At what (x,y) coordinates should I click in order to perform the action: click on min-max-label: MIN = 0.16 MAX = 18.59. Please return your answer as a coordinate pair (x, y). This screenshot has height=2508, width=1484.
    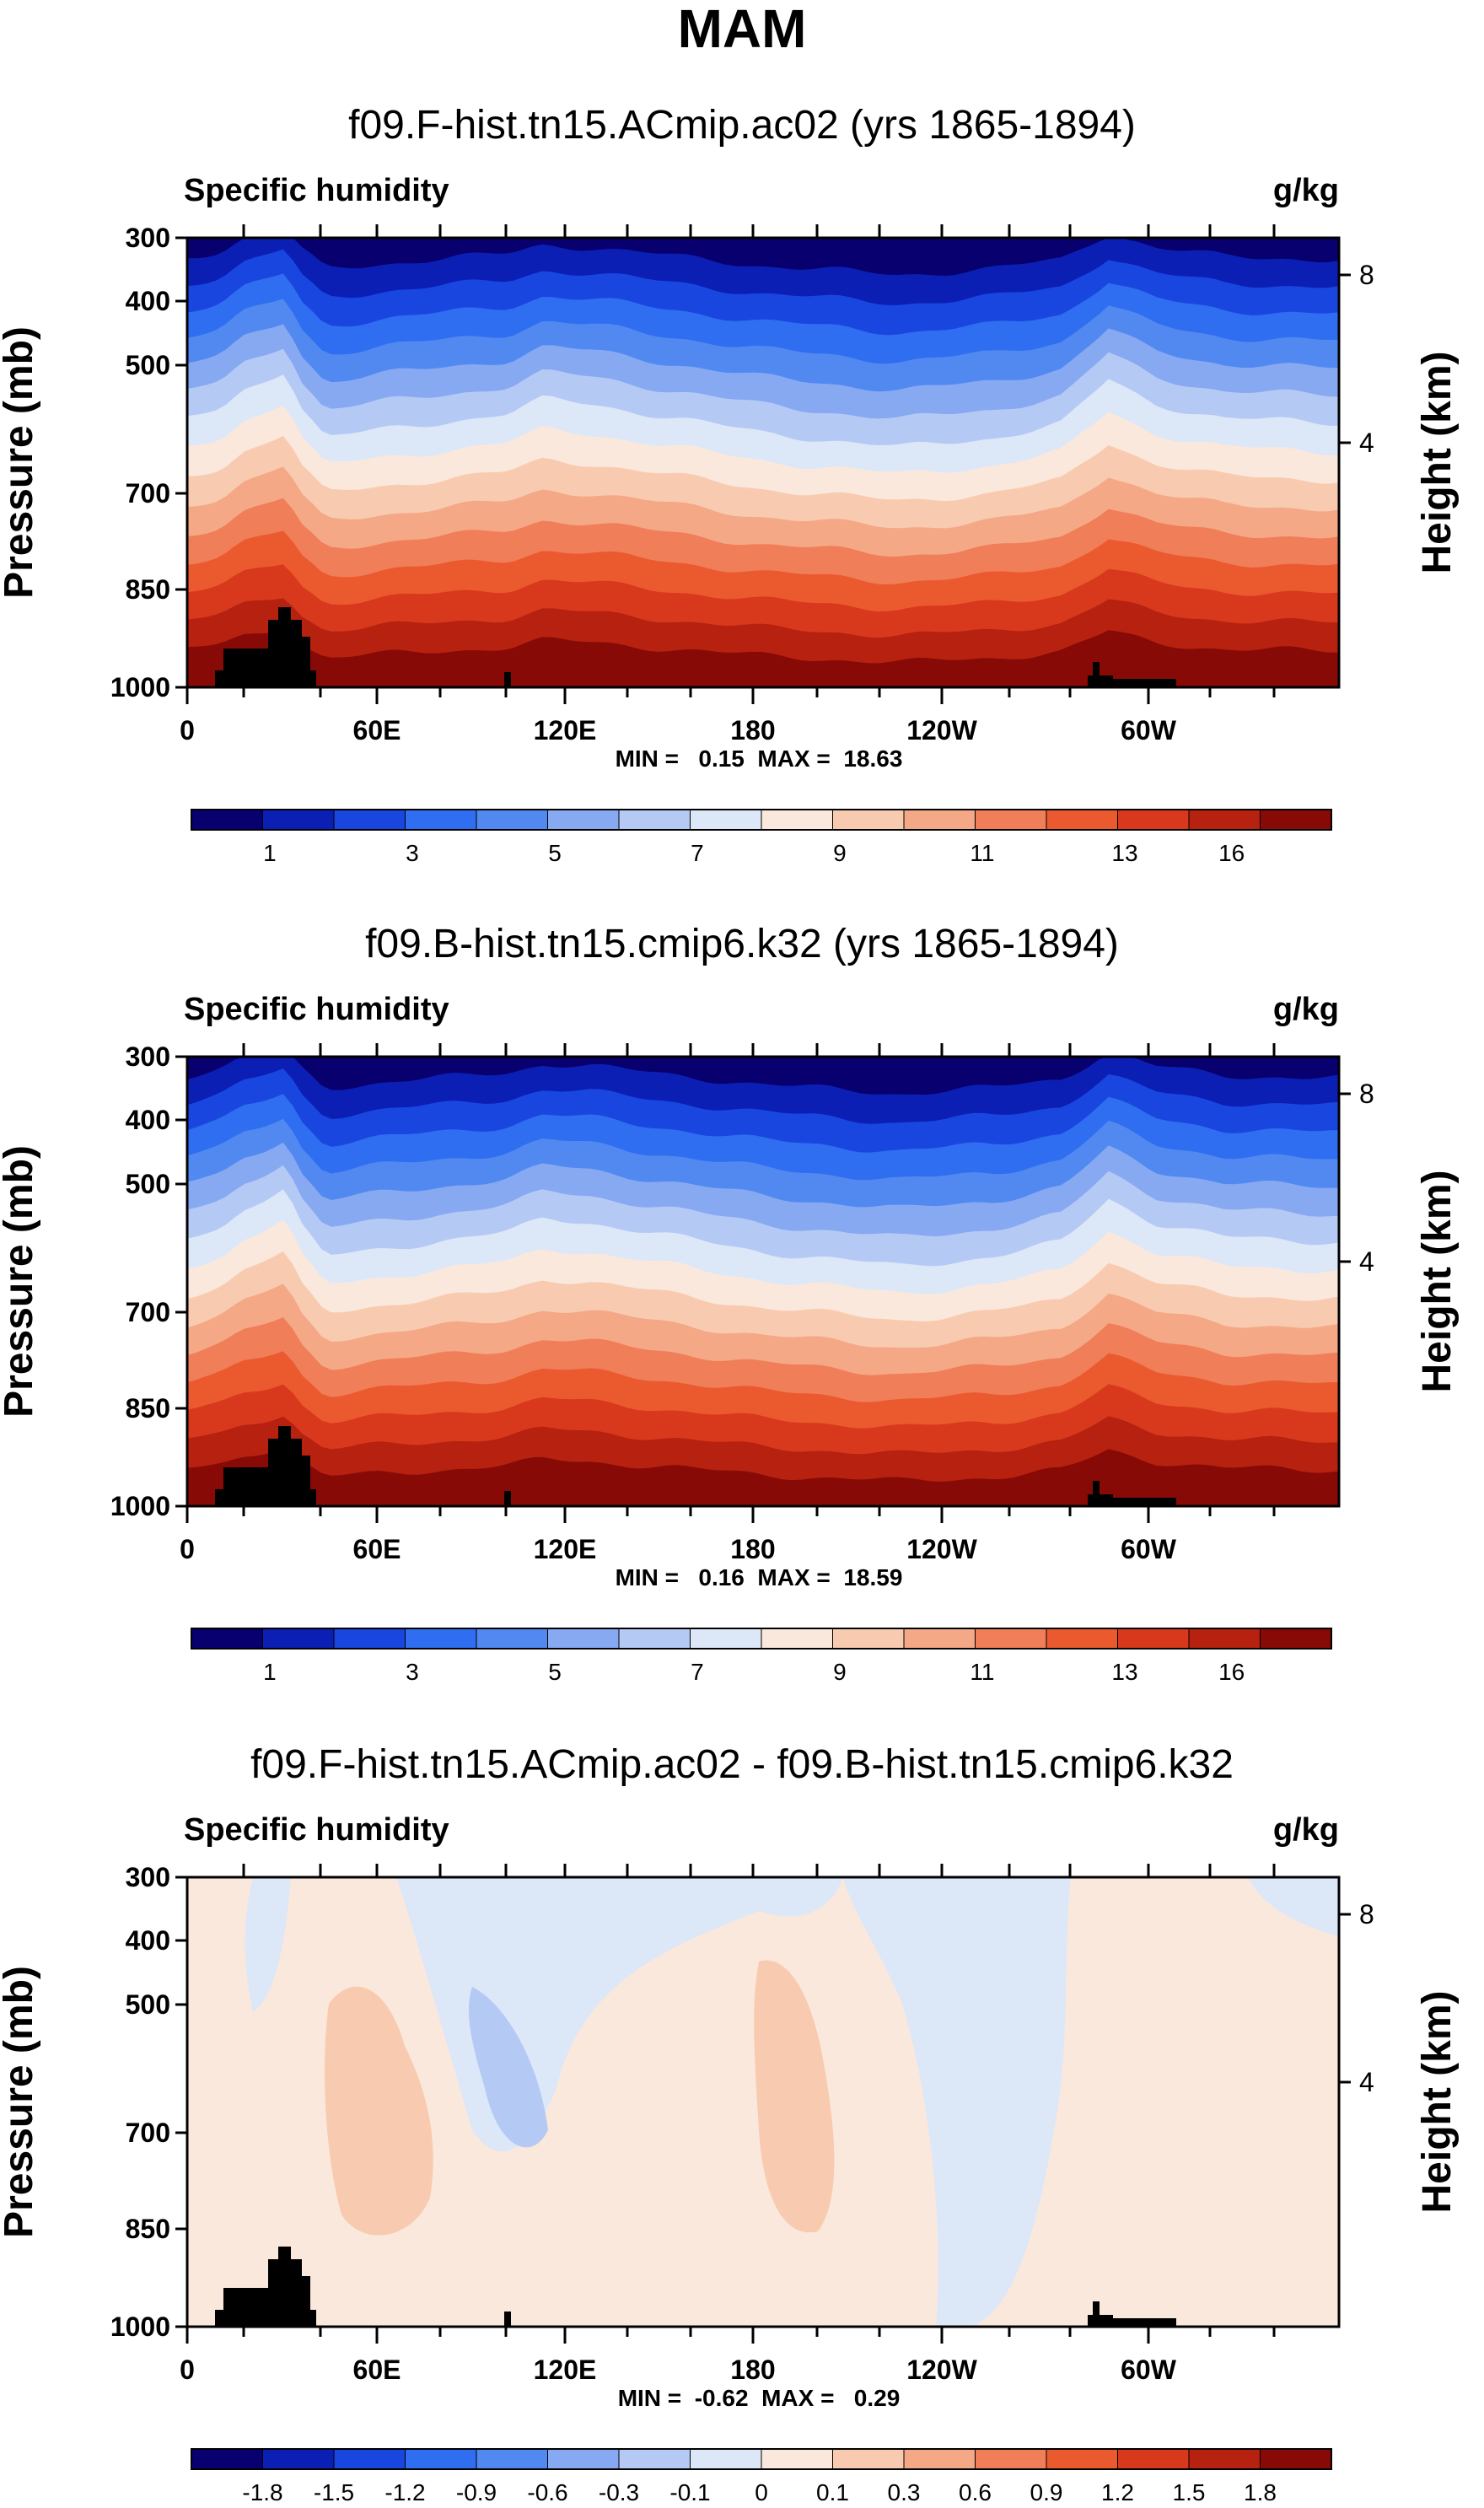
    Looking at the image, I should click on (759, 1577).